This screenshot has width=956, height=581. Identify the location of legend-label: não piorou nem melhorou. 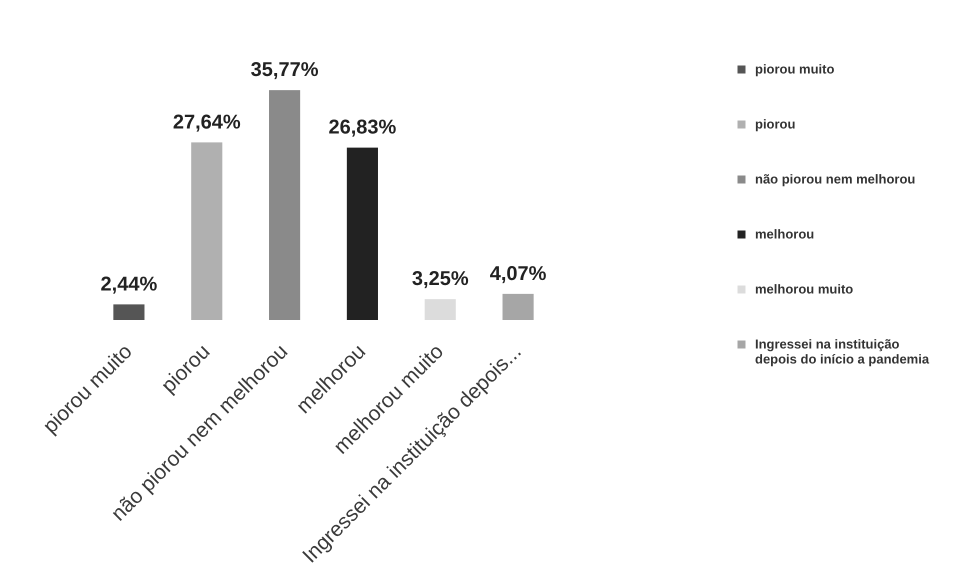
(835, 179).